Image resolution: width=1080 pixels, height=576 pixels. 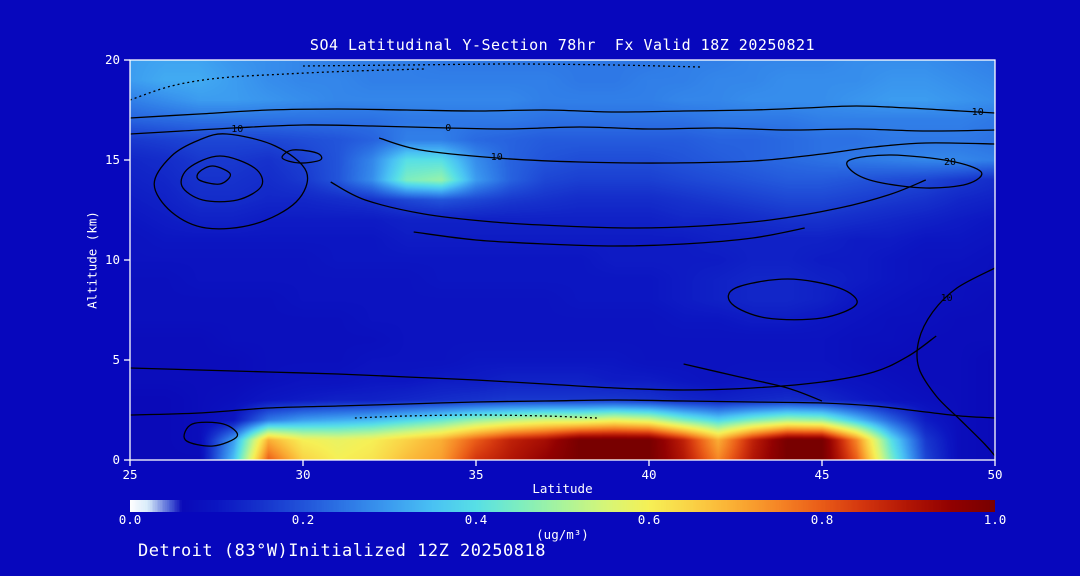 What do you see at coordinates (116, 459) in the screenshot?
I see `y-tick-label: 0` at bounding box center [116, 459].